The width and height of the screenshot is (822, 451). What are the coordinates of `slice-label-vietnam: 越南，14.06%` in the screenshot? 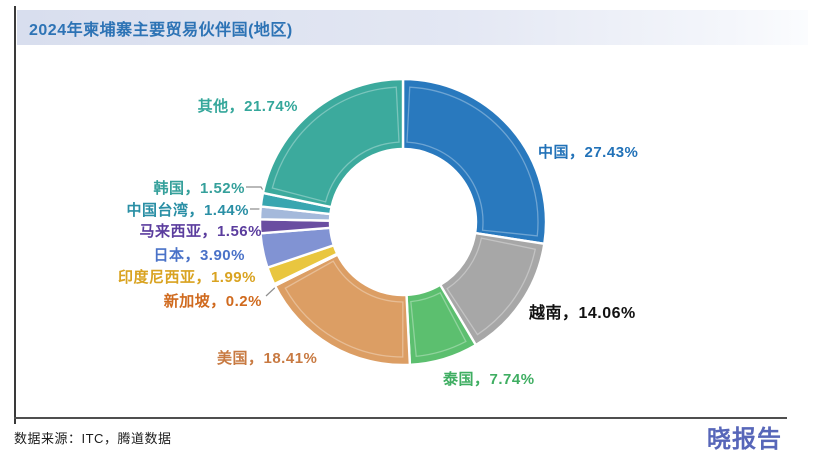 It's located at (582, 313).